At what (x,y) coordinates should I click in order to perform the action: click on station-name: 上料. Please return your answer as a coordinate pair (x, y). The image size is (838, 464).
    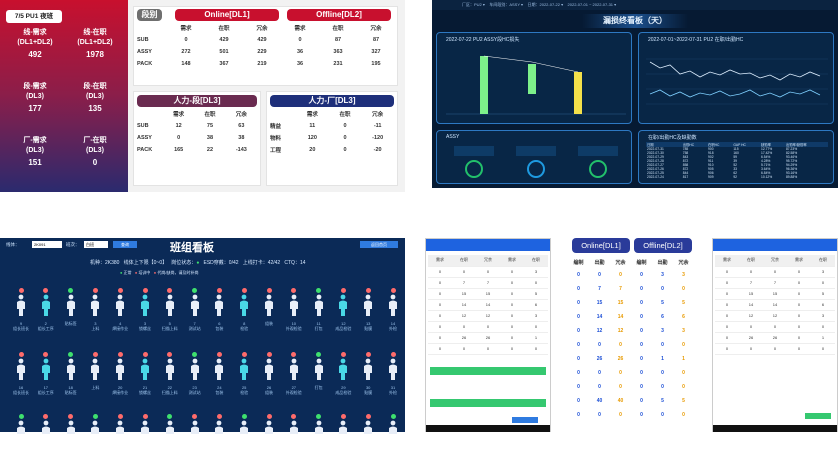
    Looking at the image, I should click on (95, 387).